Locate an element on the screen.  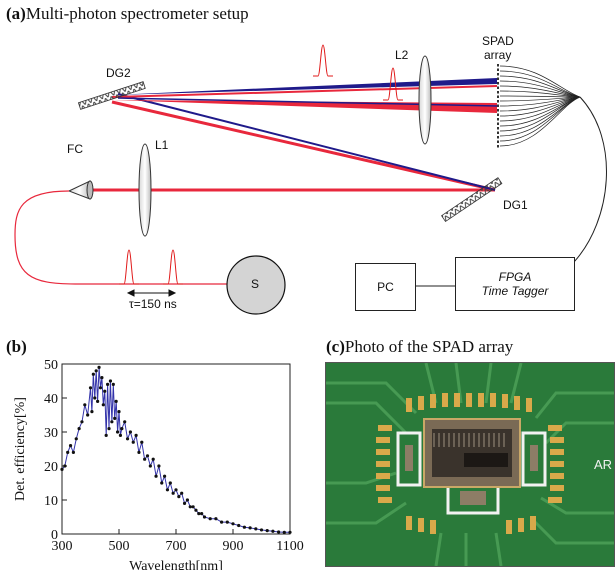
beam-dg1-to-dg2-blue is located at coordinates (306, 142).